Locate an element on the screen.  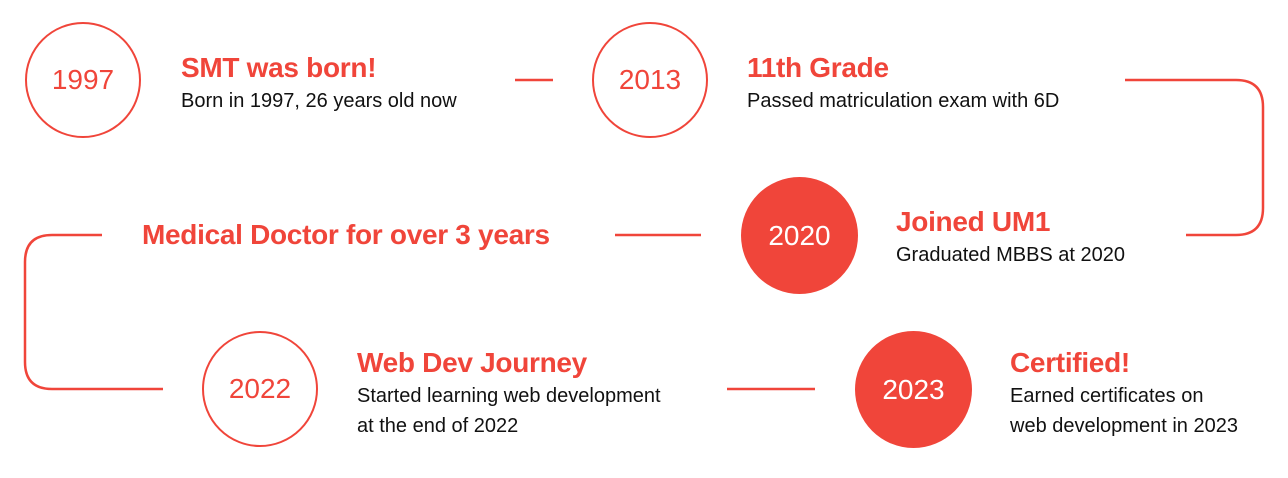
year-label: 2013 is located at coordinates (650, 79).